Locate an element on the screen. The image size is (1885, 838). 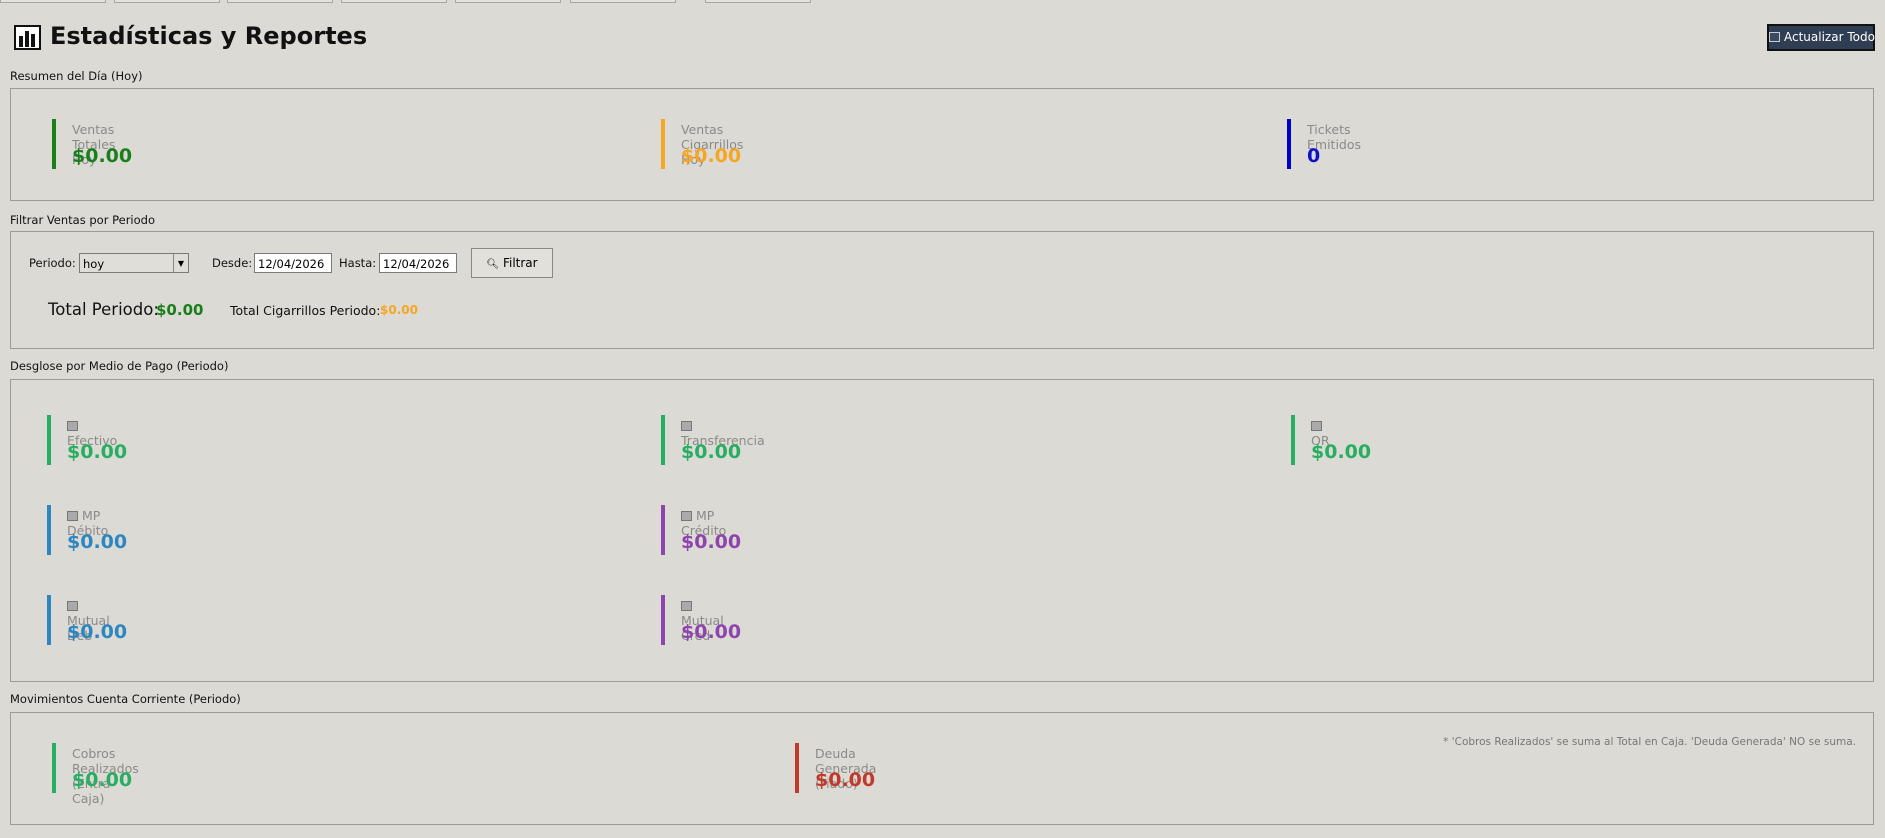
cigarettes-label: Total Cigarrillos Periodo: is located at coordinates (305, 310).